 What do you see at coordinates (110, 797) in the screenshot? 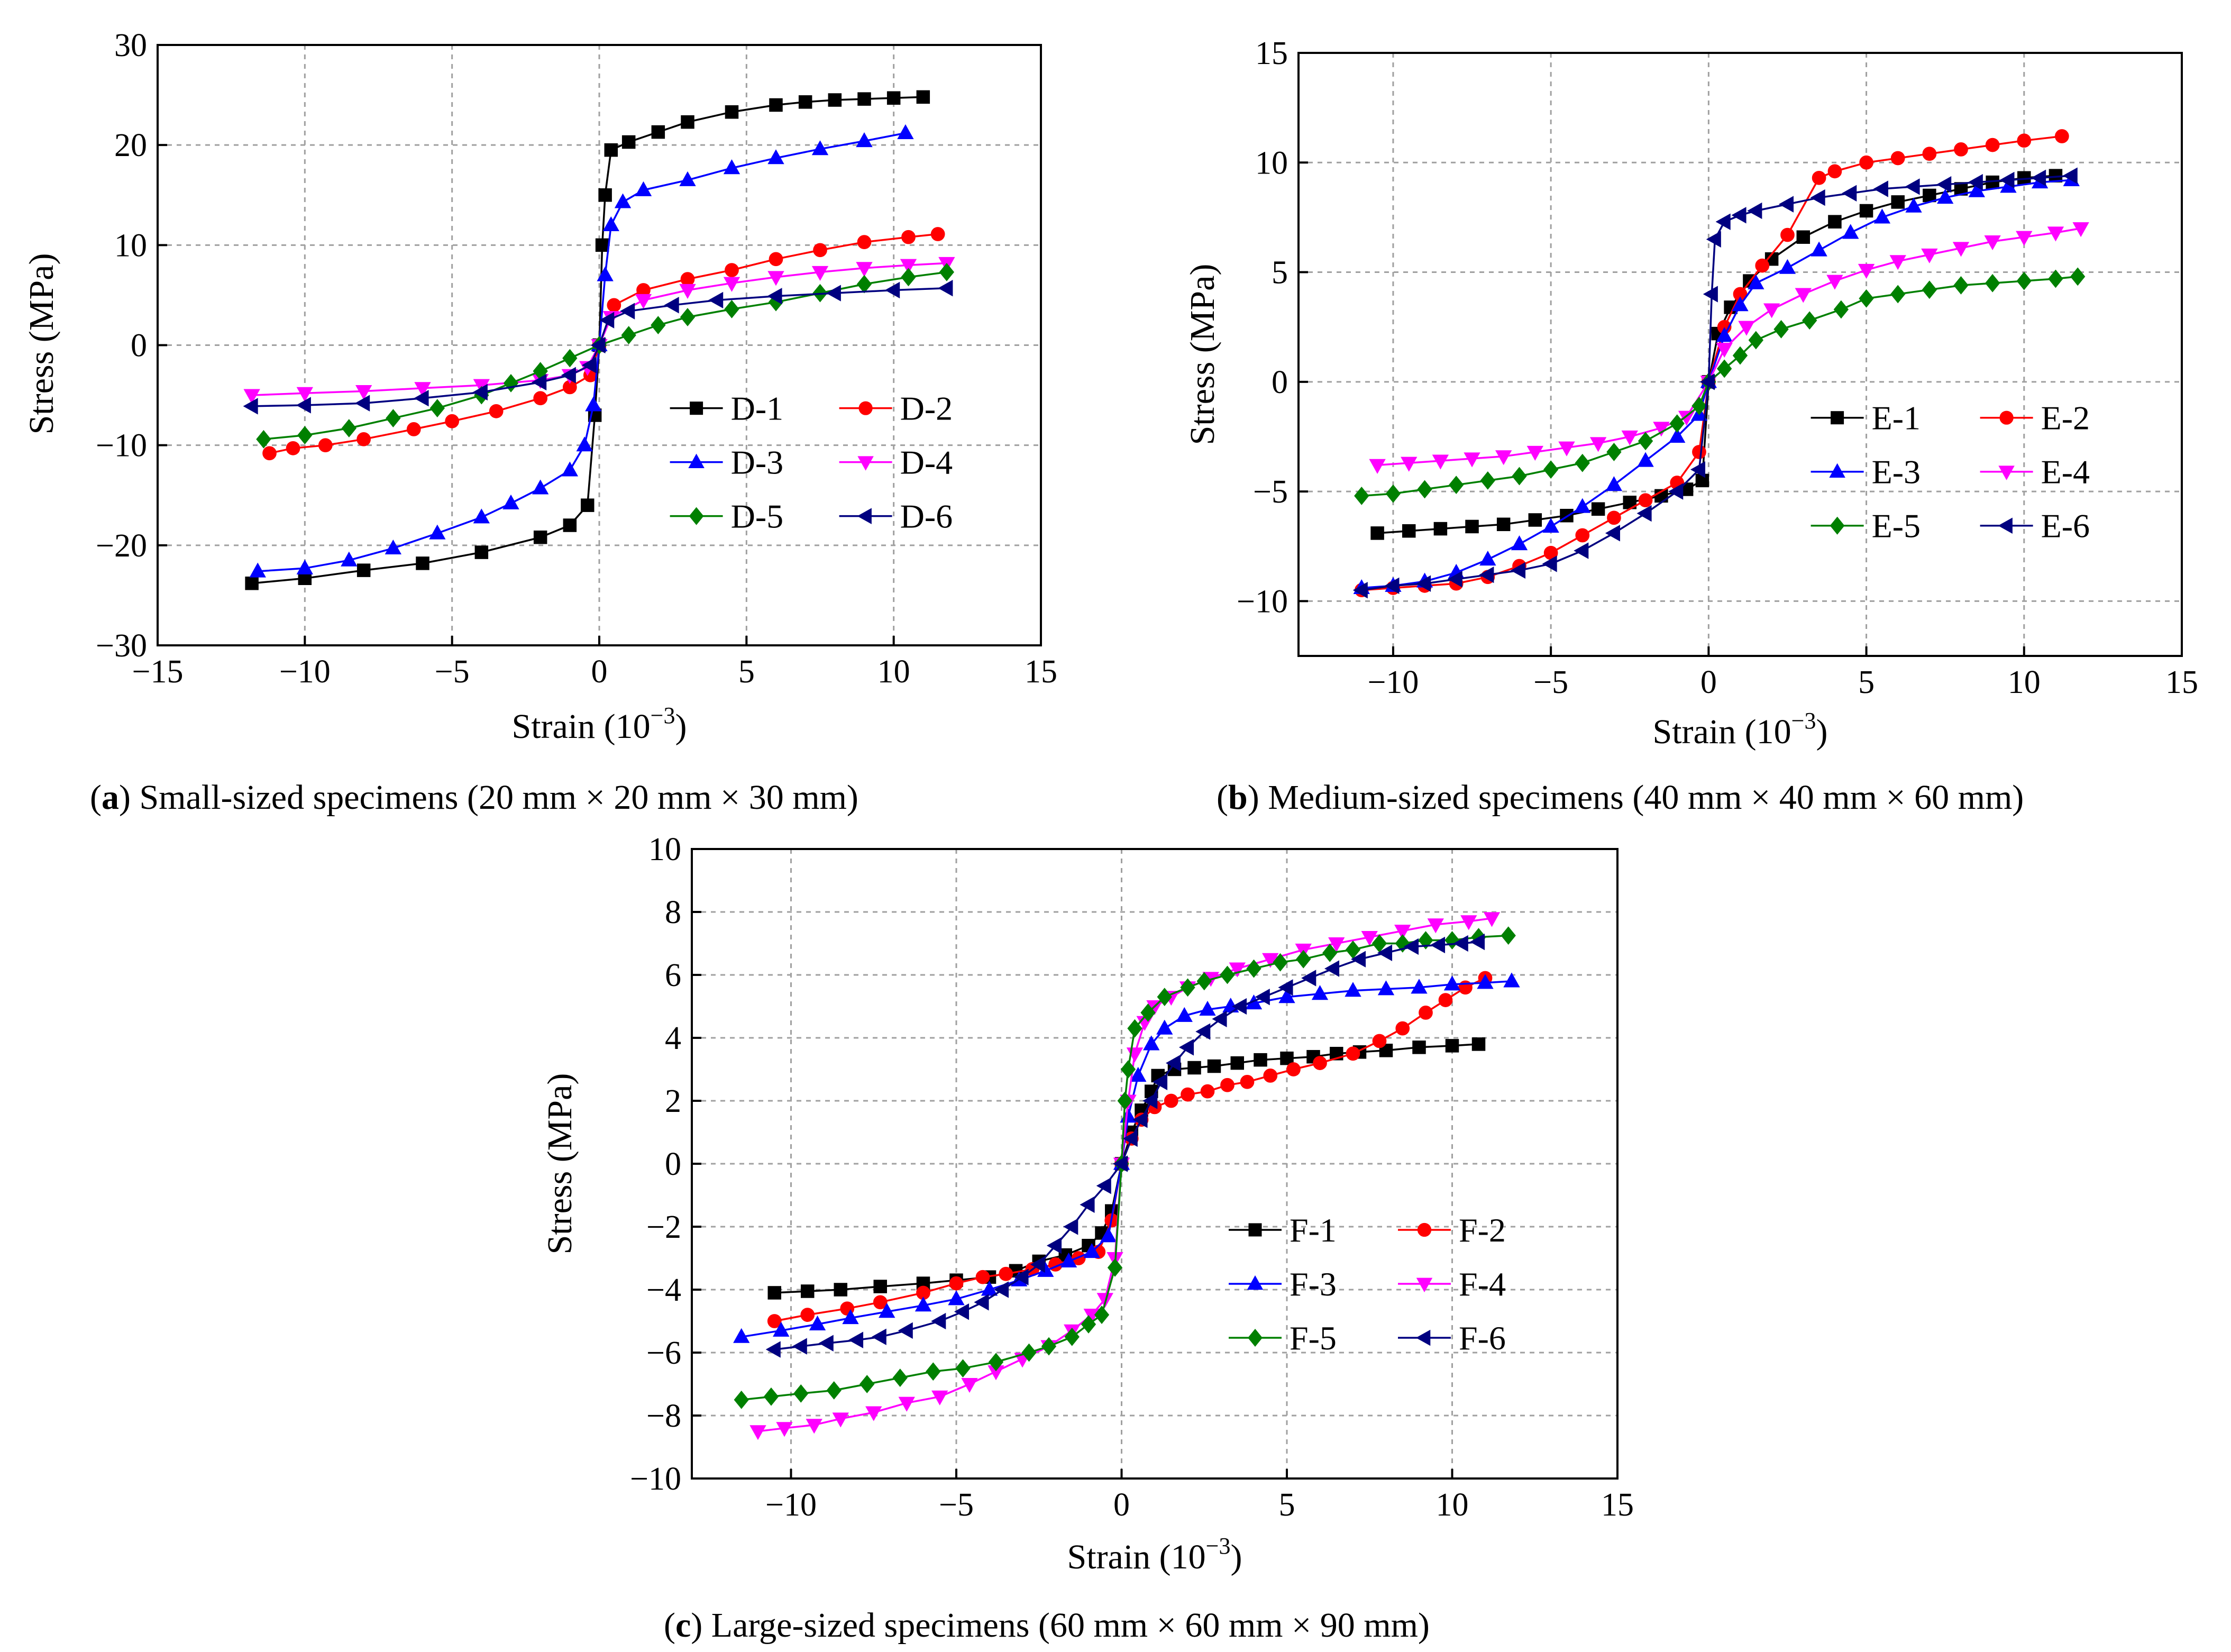
I see `caption-a-label: a` at bounding box center [110, 797].